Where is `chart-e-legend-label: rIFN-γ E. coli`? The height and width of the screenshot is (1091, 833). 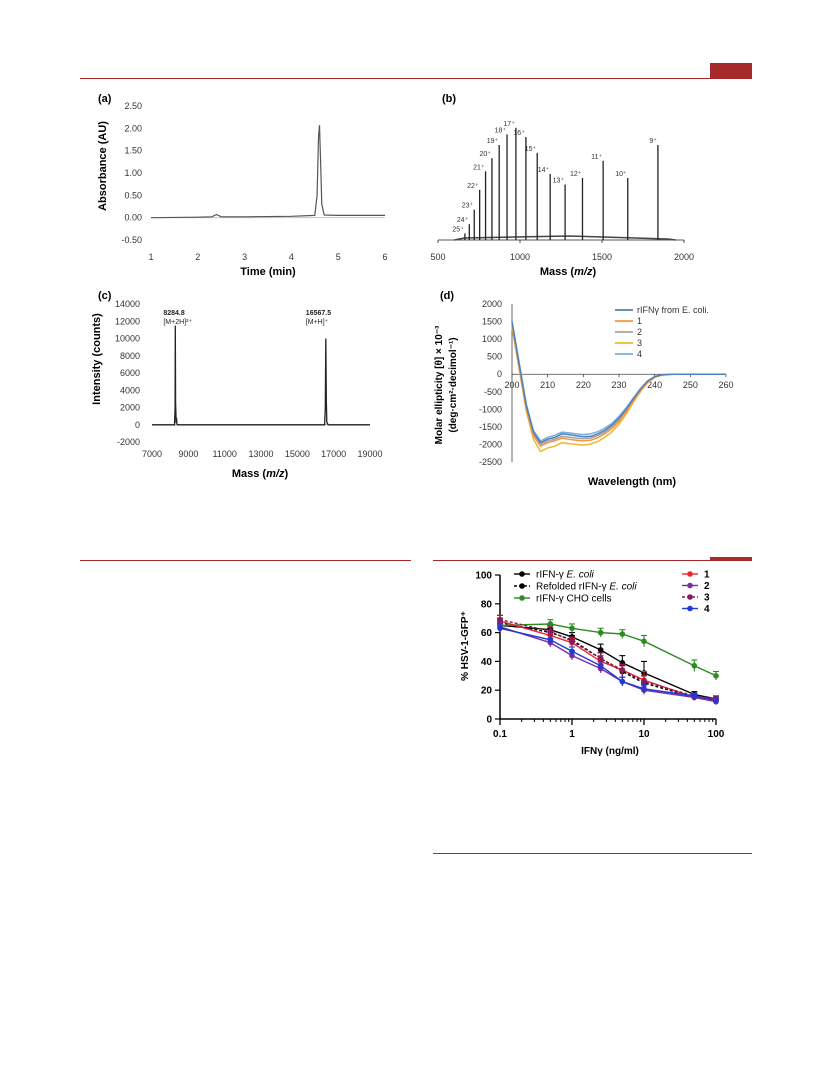 chart-e-legend-label: rIFN-γ E. coli is located at coordinates (565, 575).